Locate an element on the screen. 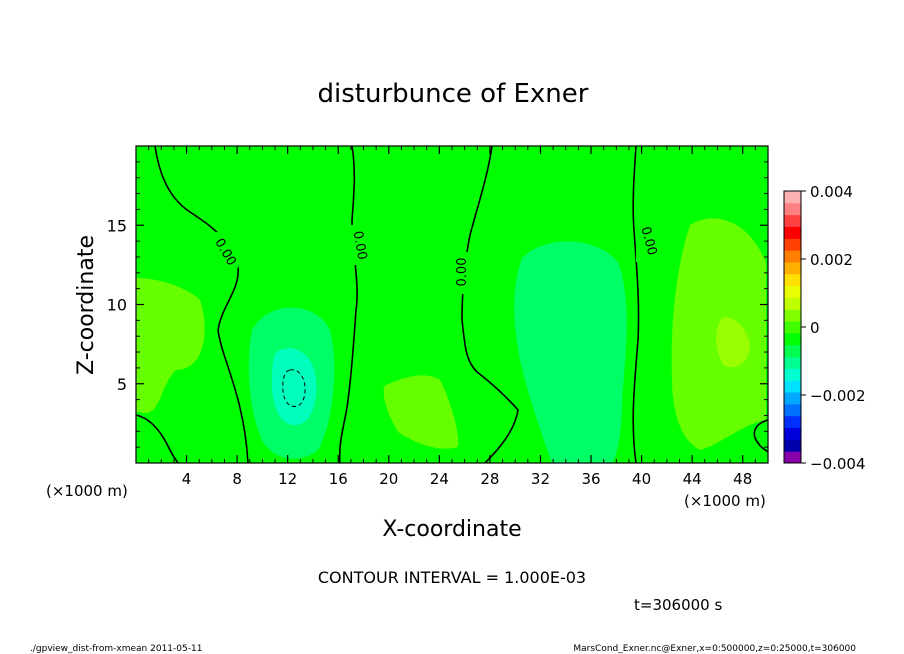  x-tick-label: 4 is located at coordinates (187, 479).